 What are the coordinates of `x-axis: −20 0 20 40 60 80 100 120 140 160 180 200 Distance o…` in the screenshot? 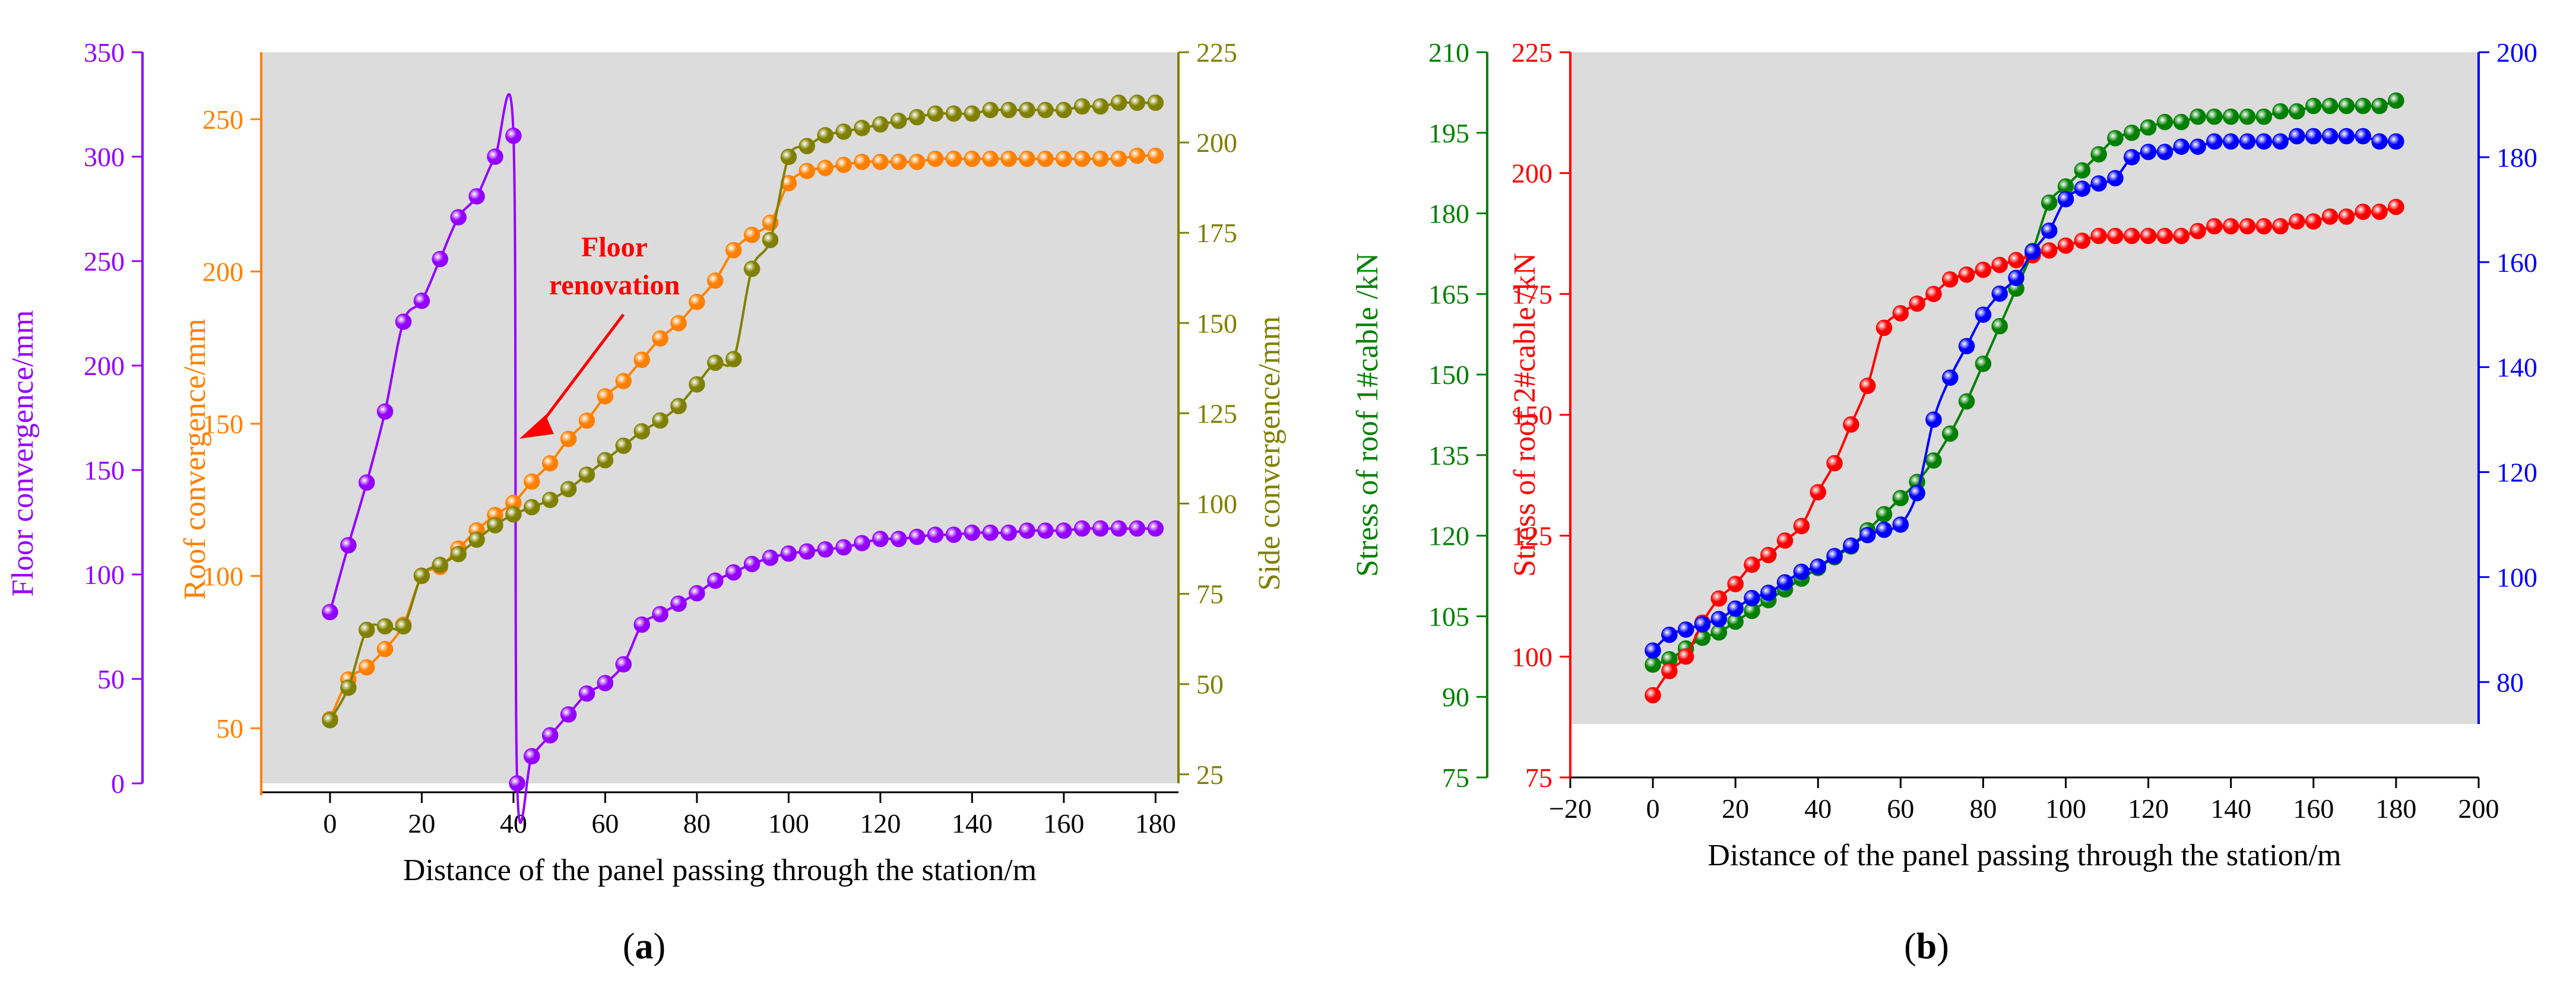 It's located at (2024, 824).